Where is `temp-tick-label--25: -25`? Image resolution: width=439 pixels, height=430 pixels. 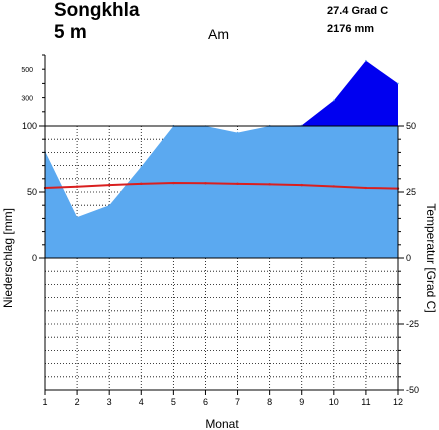
temp-tick-label--25: -25 is located at coordinates (412, 324).